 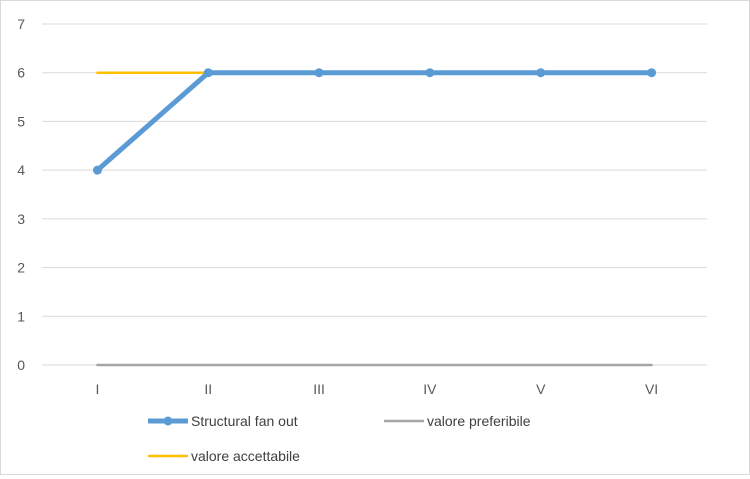 I want to click on legend-marker, so click(x=168, y=421).